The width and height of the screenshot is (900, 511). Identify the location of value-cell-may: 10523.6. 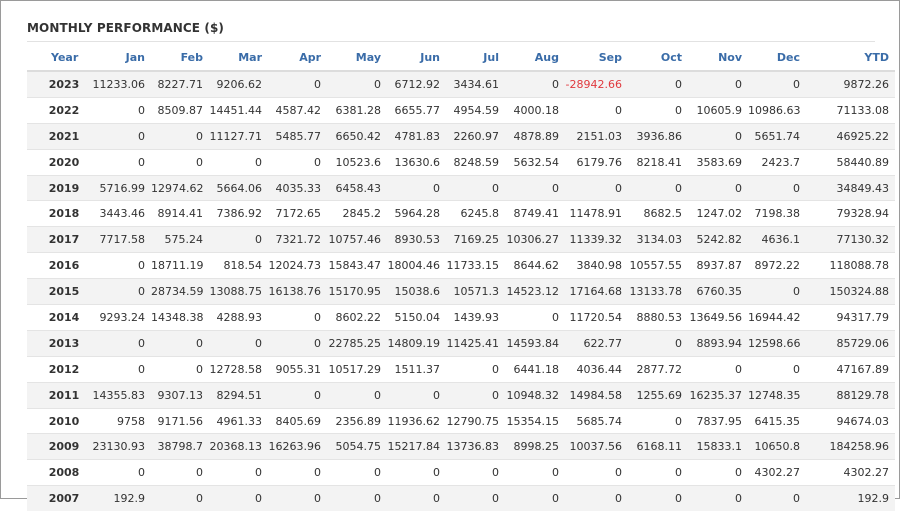
(357, 162).